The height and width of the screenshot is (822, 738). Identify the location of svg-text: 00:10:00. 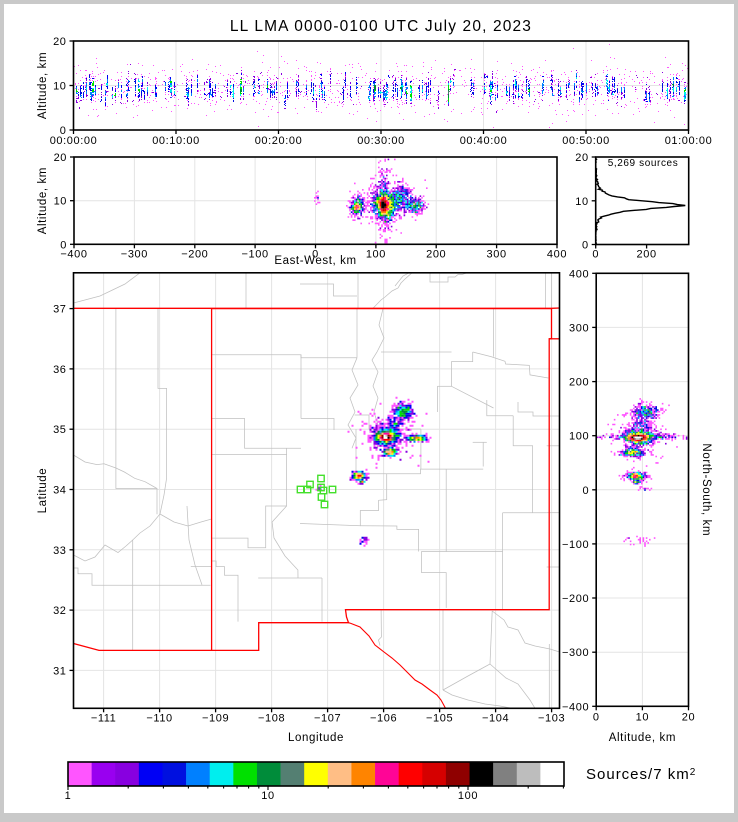
(176, 141).